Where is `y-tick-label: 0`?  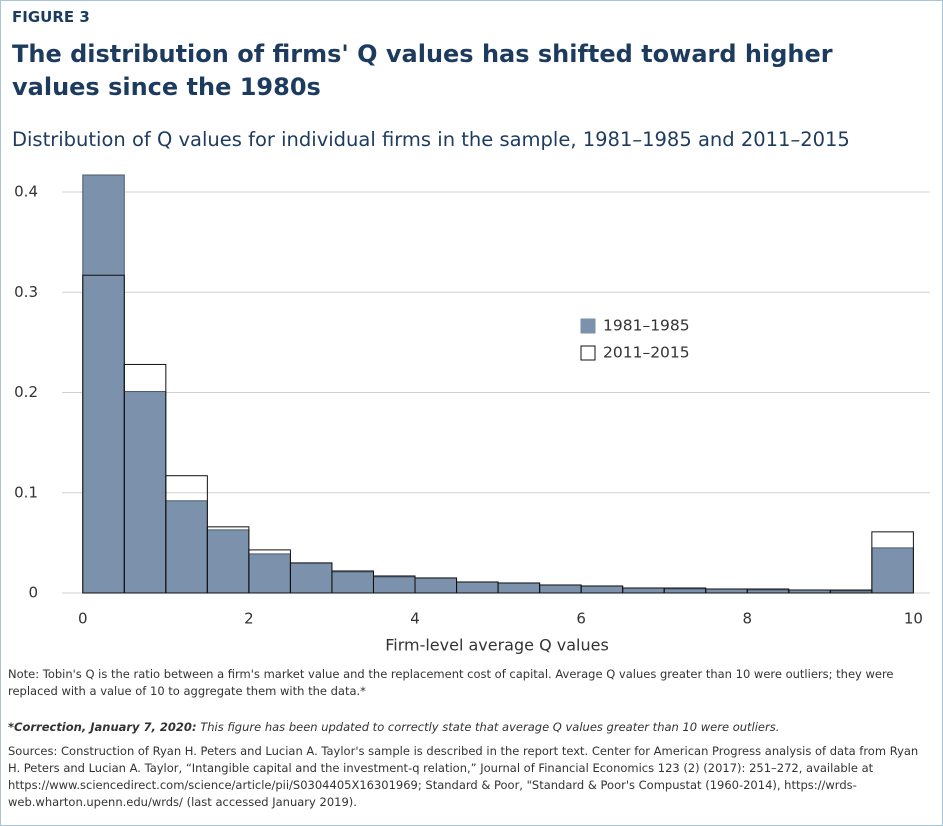
y-tick-label: 0 is located at coordinates (33, 593).